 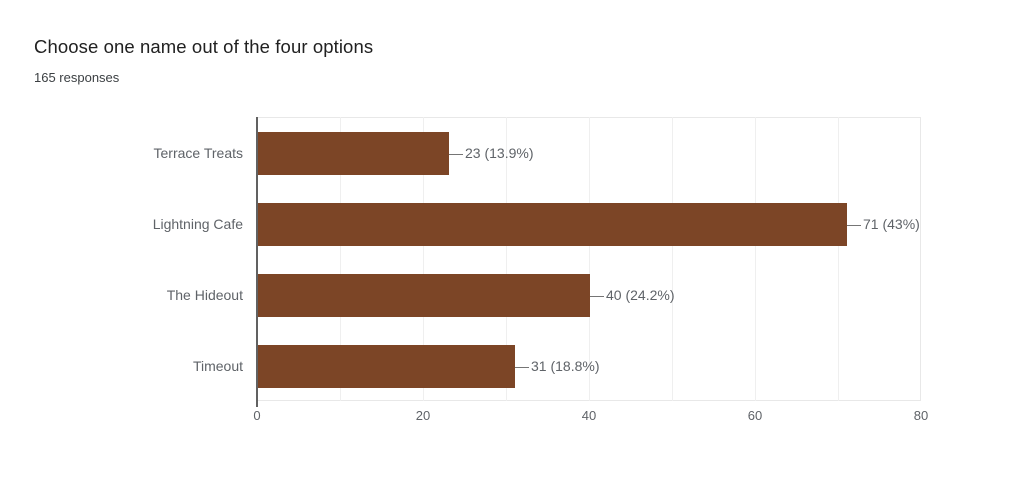 What do you see at coordinates (204, 46) in the screenshot?
I see `chart-title: Choose one name out of the four options` at bounding box center [204, 46].